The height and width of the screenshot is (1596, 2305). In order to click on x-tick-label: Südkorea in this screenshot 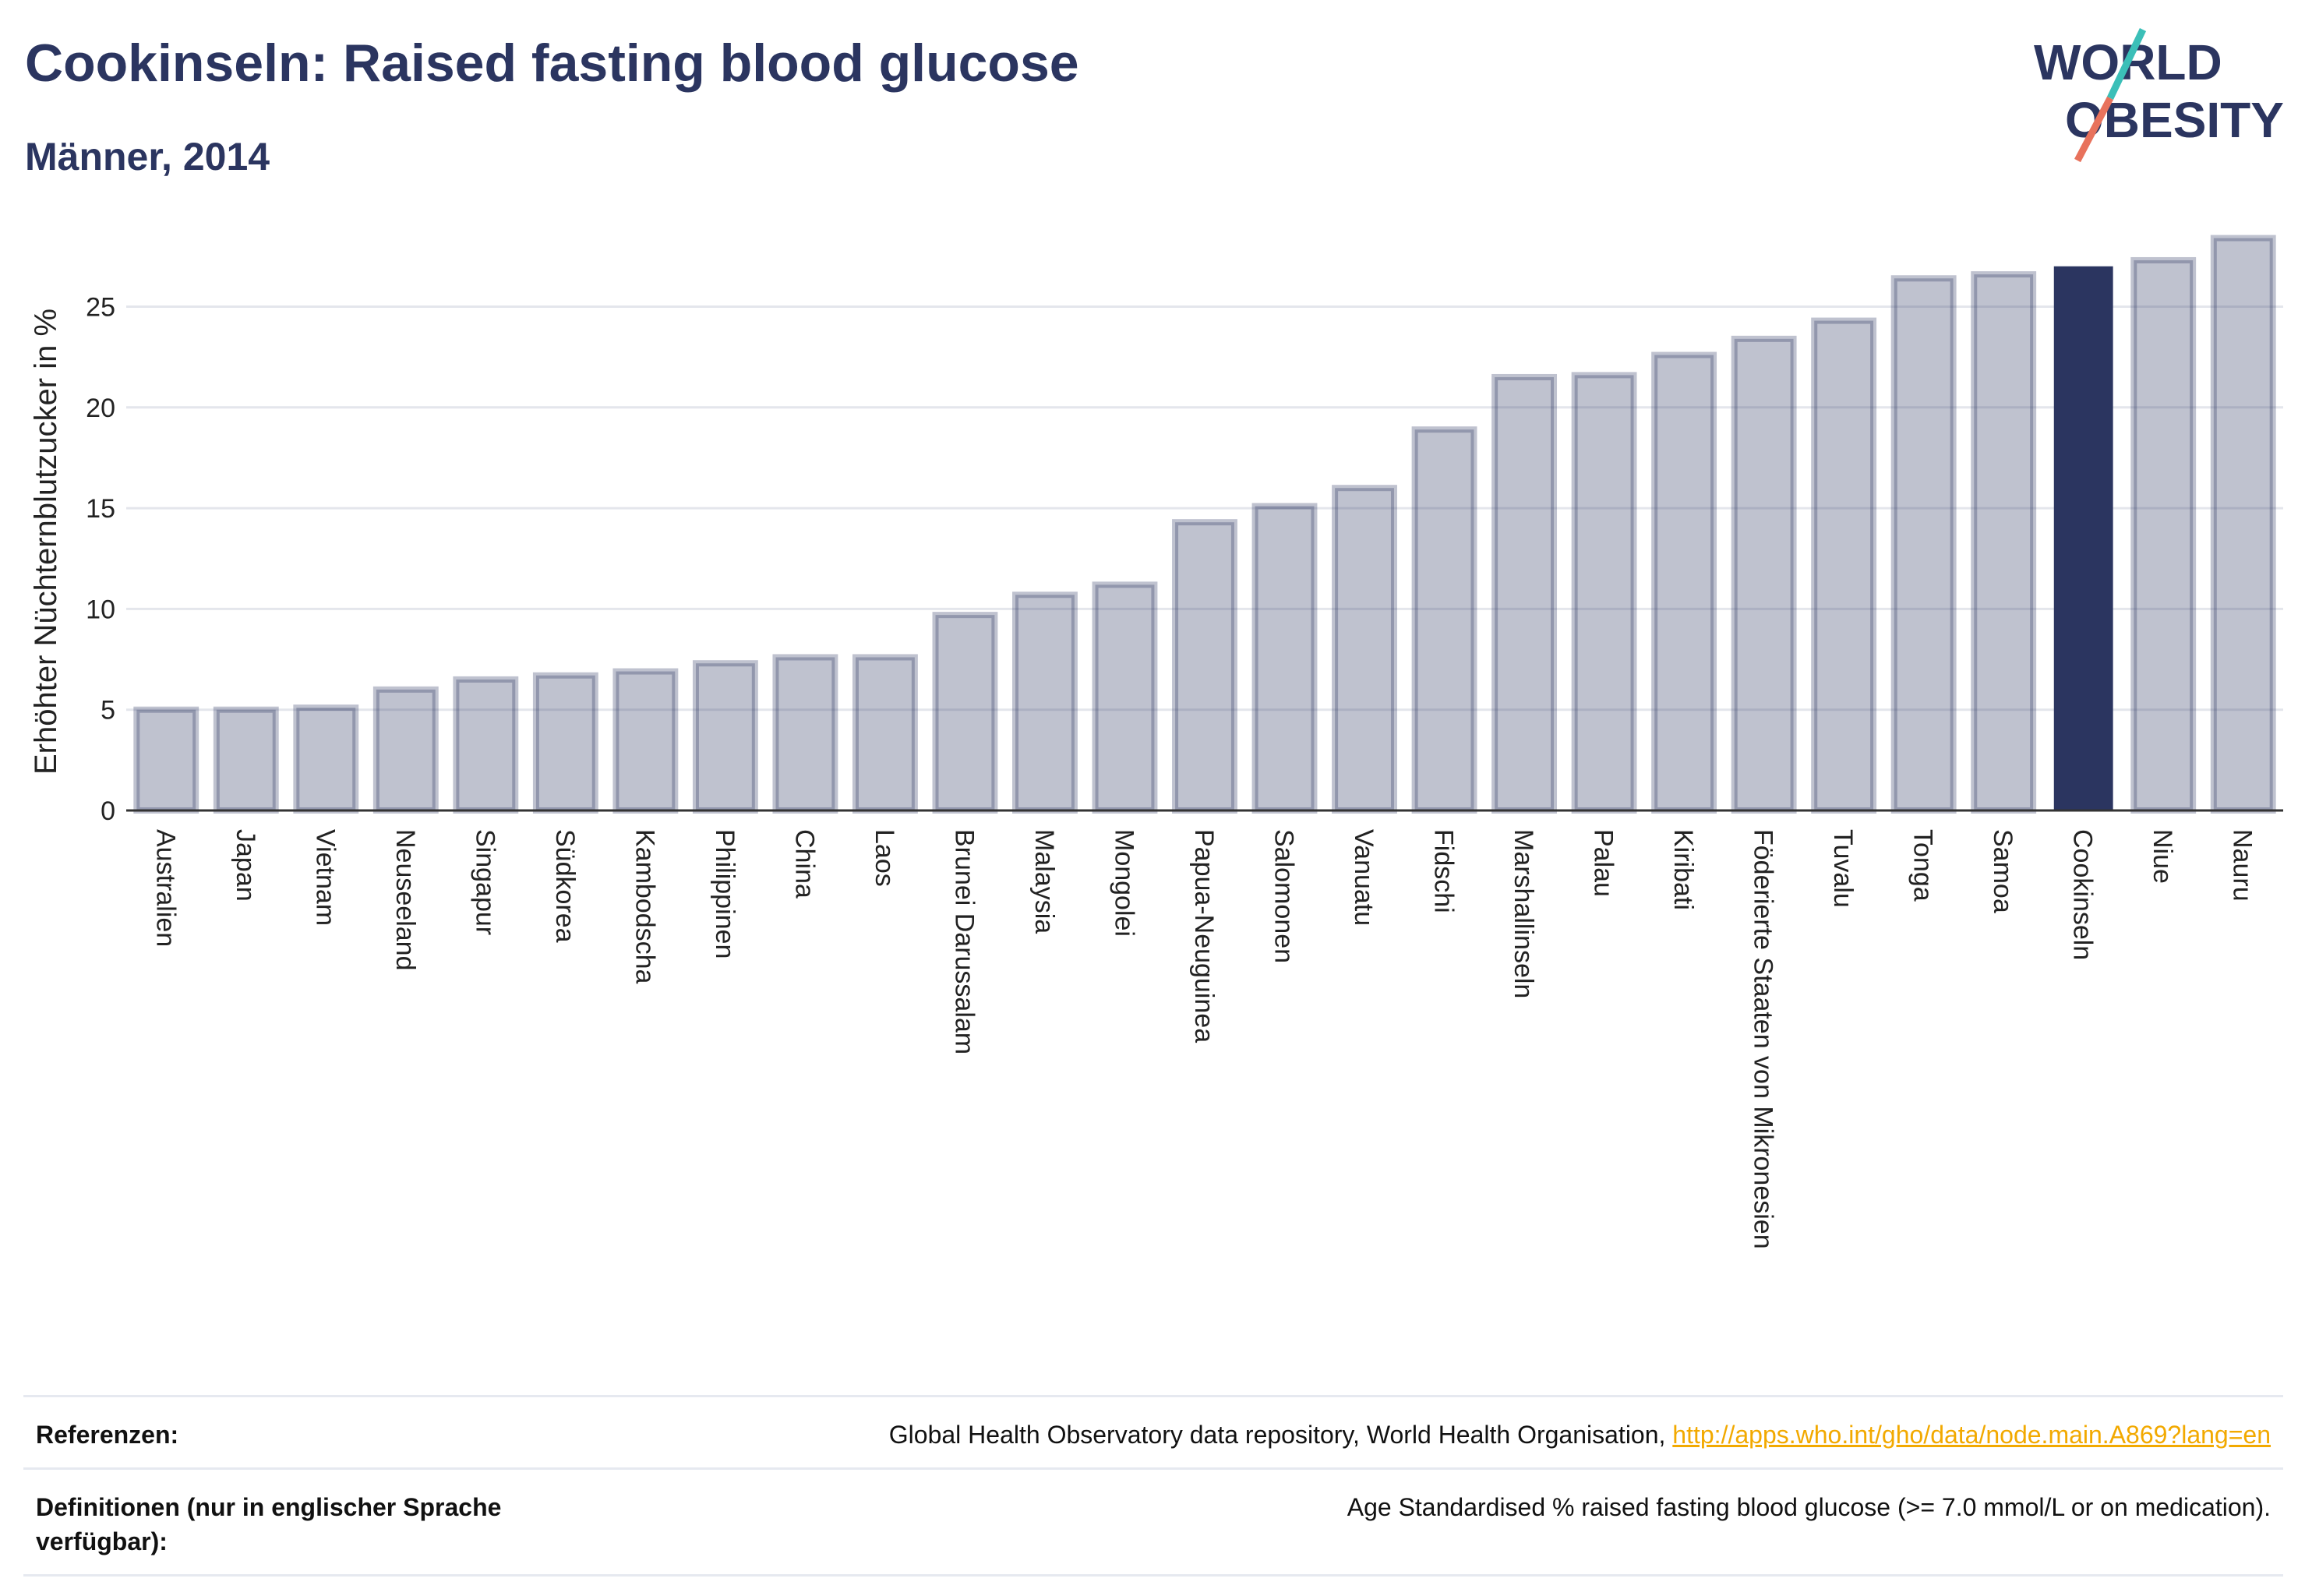, I will do `click(565, 886)`.